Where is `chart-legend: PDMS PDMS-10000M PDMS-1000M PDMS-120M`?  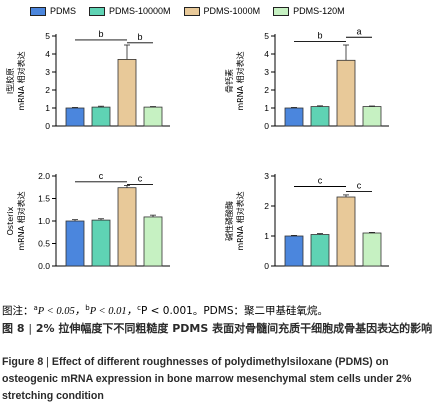 chart-legend: PDMS PDMS-10000M PDMS-1000M PDMS-120M is located at coordinates (232, 11).